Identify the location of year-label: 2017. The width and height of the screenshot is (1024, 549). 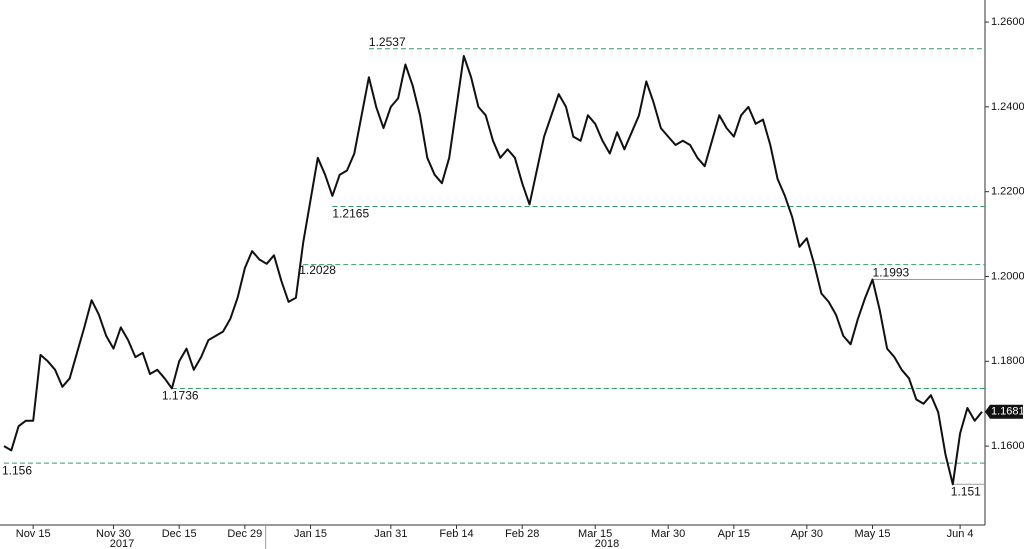
(122, 543).